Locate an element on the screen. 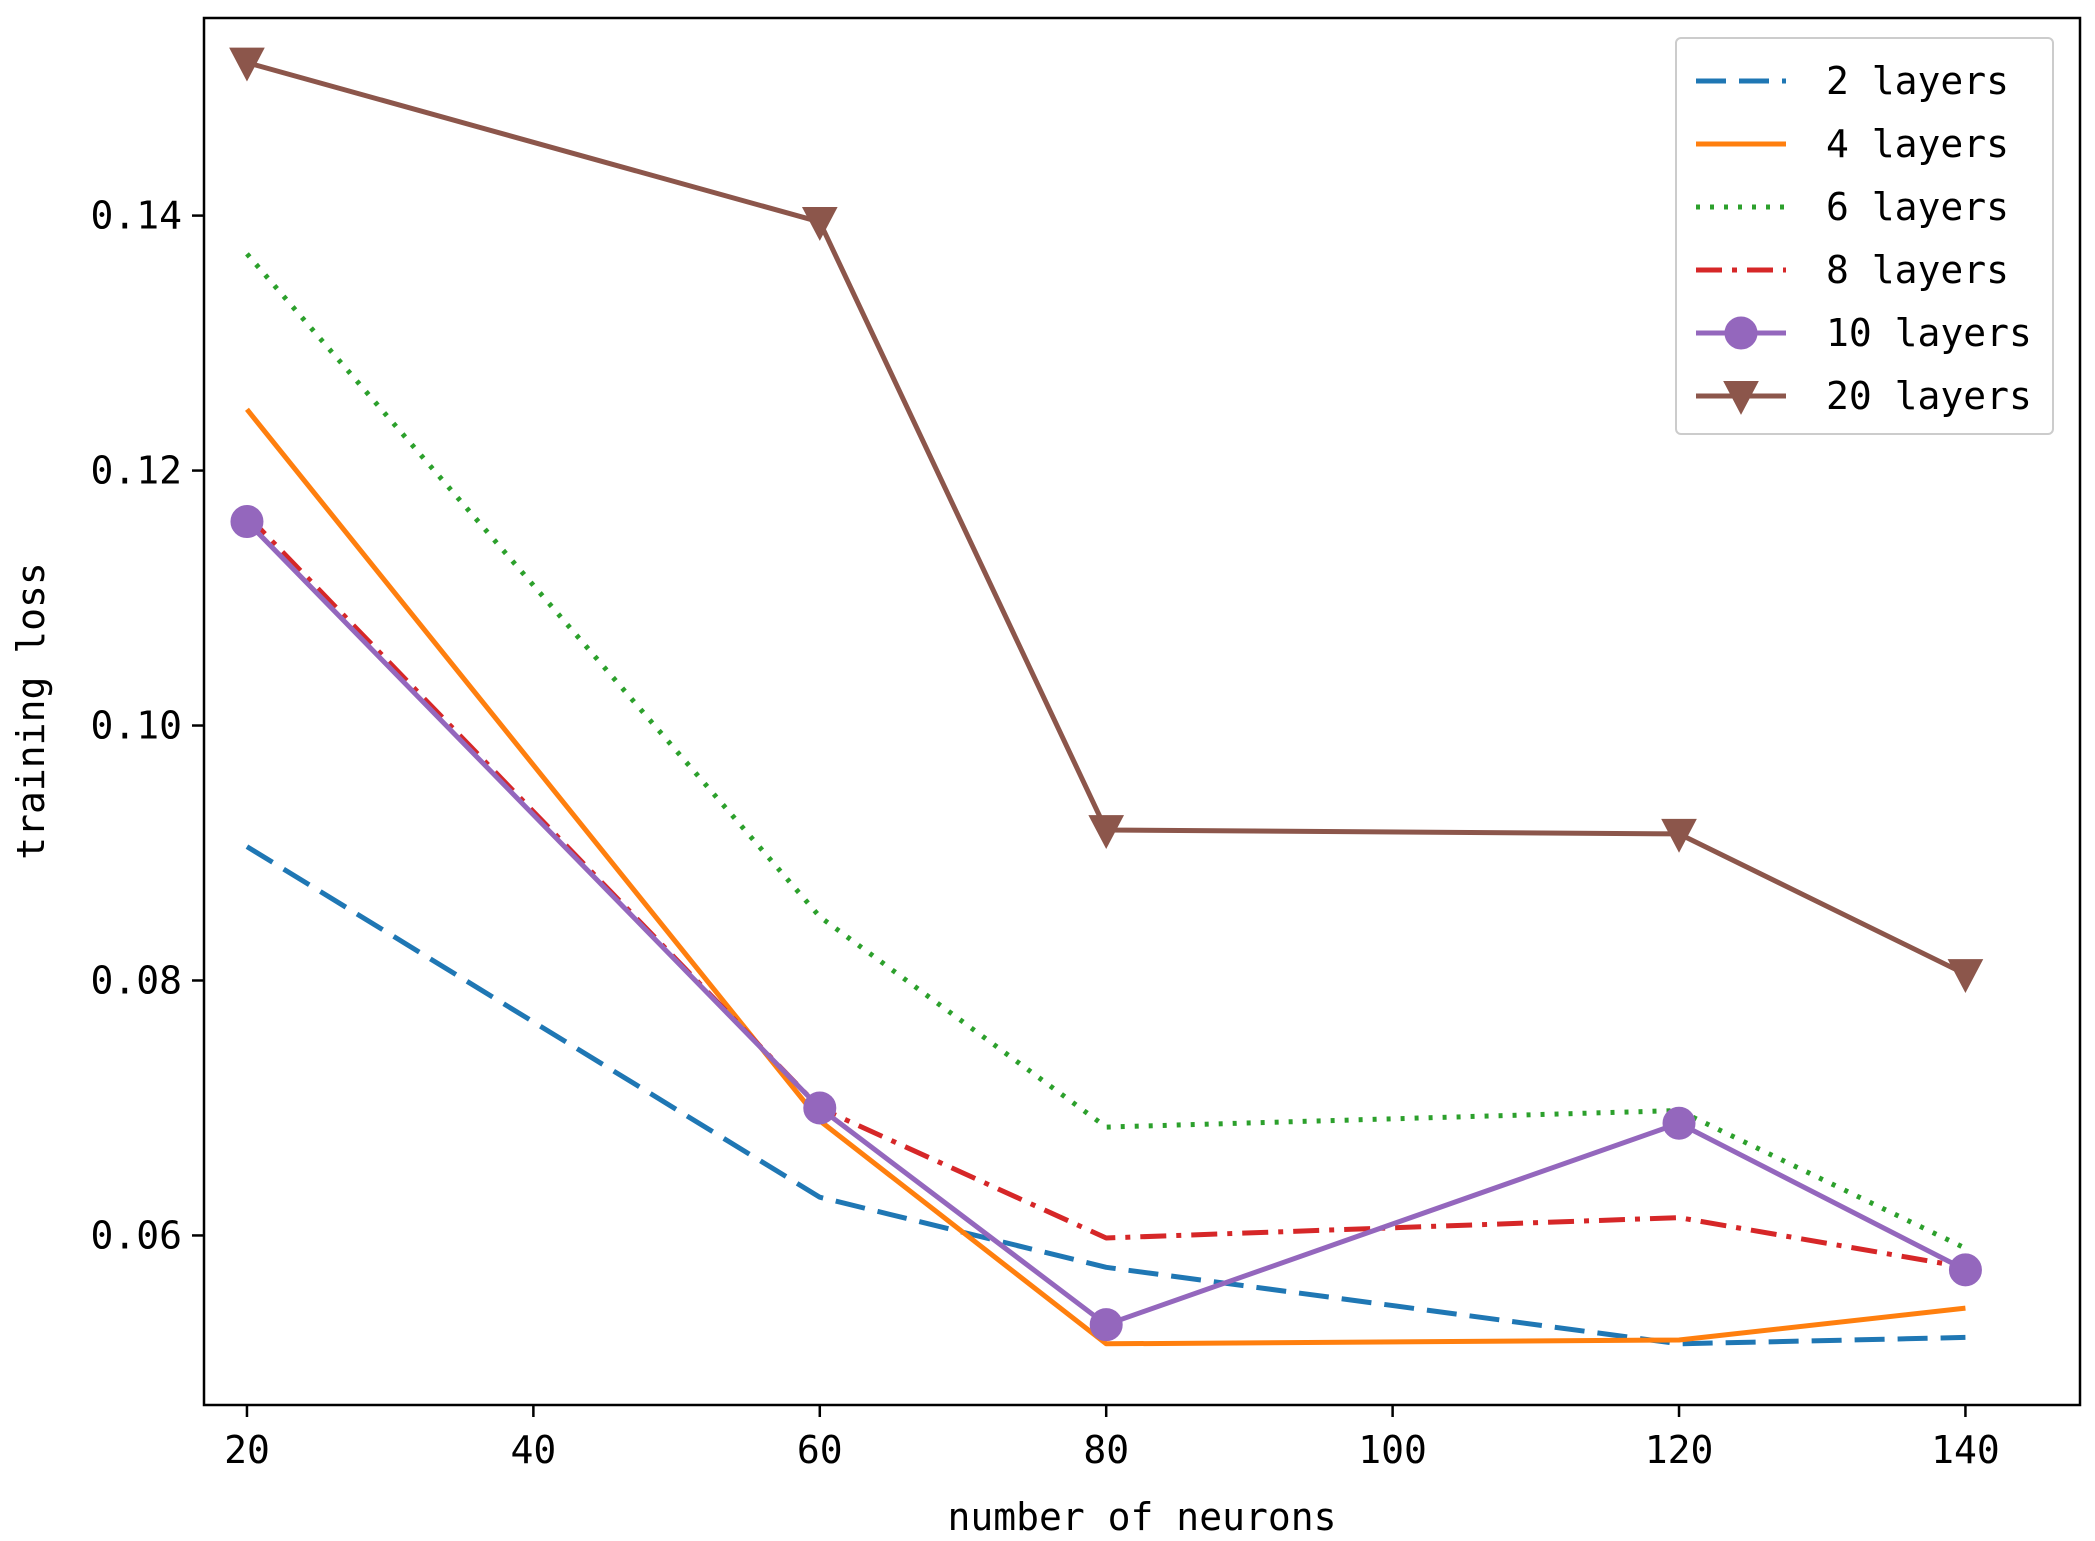 The width and height of the screenshot is (2095, 1541). legend-item-8-layers: 8 layers is located at coordinates (1852, 270).